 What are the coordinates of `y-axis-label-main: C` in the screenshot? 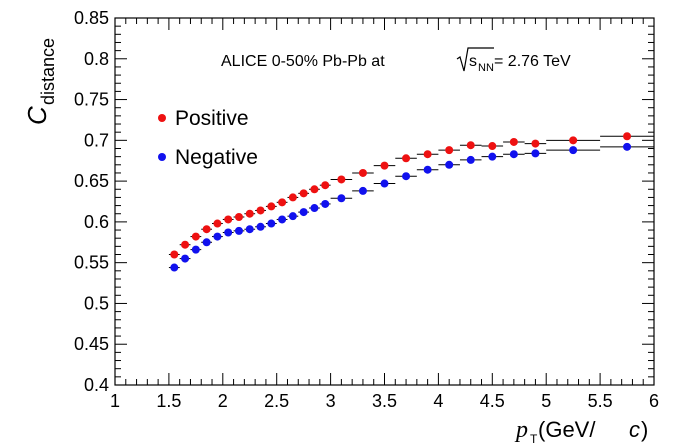 It's located at (37, 115).